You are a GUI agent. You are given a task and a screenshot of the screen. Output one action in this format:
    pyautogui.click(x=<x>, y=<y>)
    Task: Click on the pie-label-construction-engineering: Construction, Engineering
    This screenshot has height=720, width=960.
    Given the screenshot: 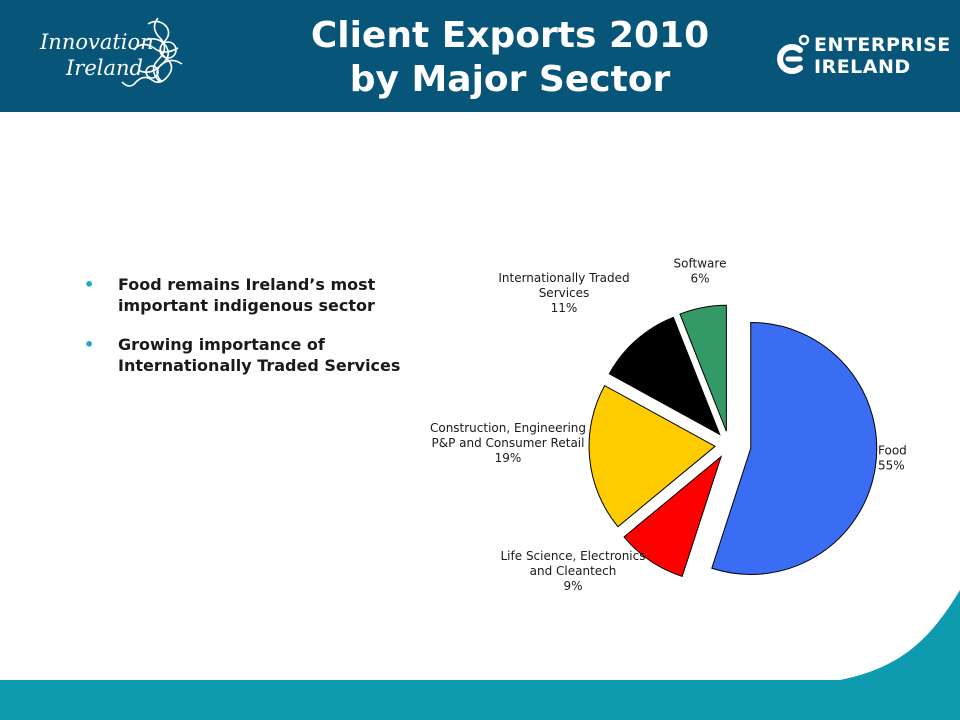 What is the action you would take?
    pyautogui.click(x=508, y=428)
    